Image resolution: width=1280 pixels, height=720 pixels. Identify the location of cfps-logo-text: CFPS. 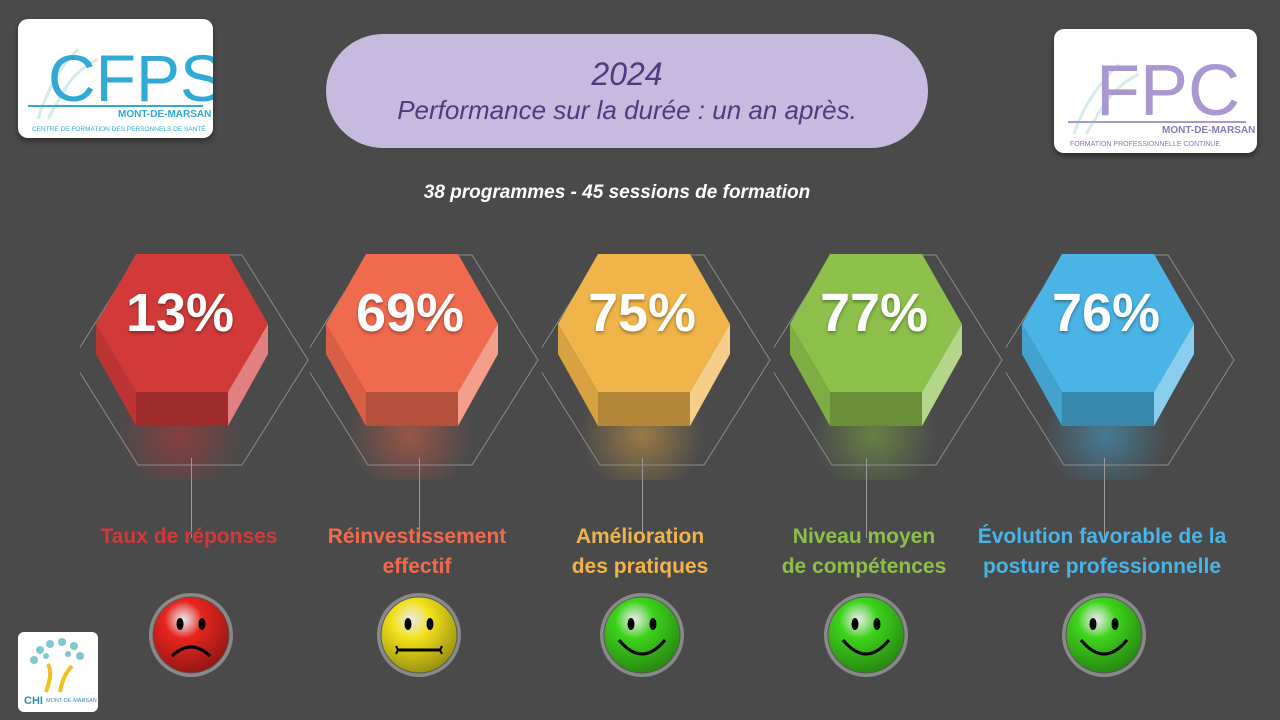
(130, 78).